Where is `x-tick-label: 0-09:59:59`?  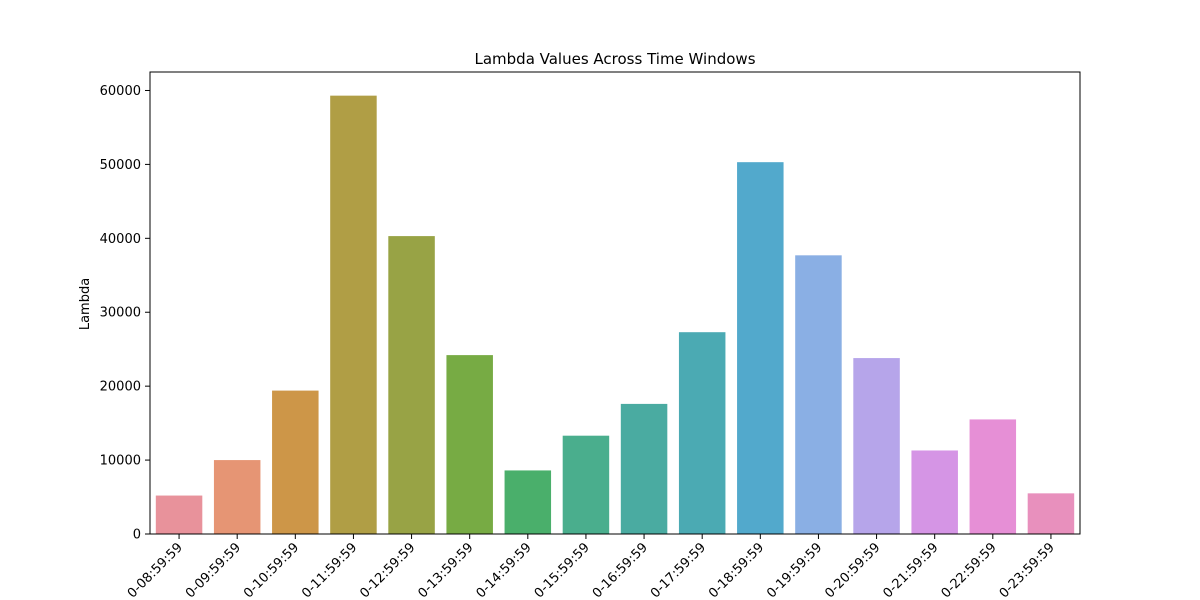 x-tick-label: 0-09:59:59 is located at coordinates (213, 570).